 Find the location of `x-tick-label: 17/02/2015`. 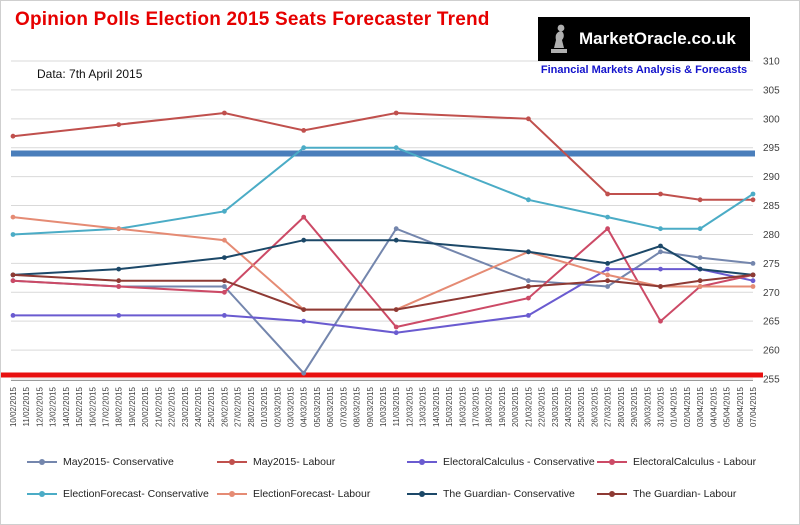

x-tick-label: 17/02/2015 is located at coordinates (106, 406).